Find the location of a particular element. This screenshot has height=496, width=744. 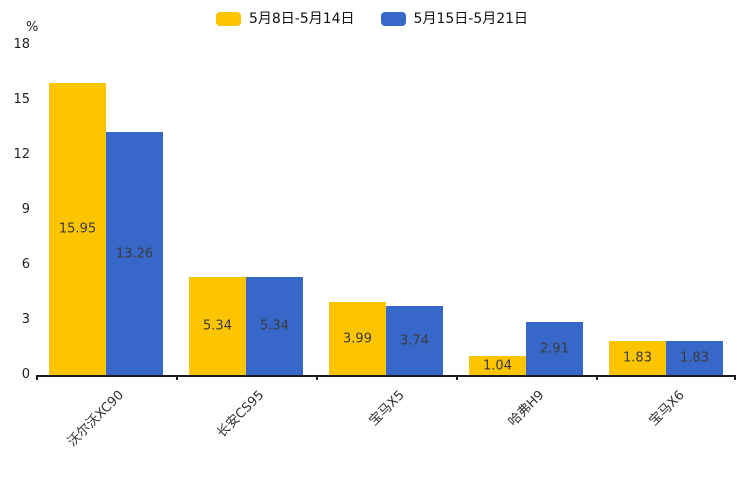

x-category-label: 哈弗H9 is located at coordinates (526, 408).